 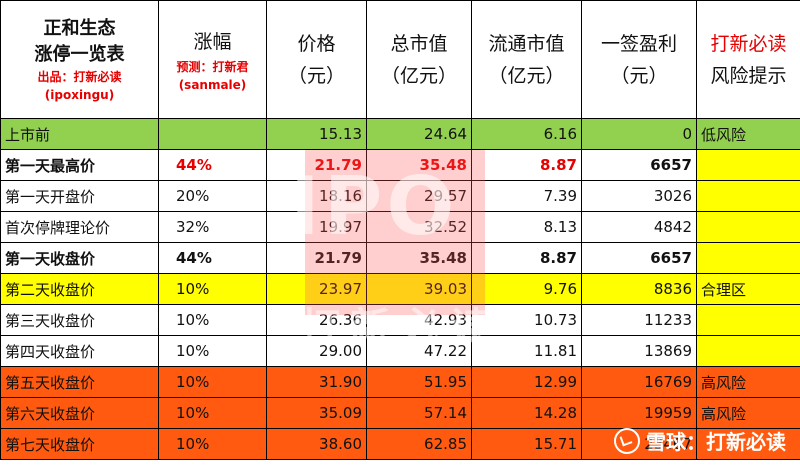 I want to click on row-label: 首次停牌理论价, so click(x=79, y=227).